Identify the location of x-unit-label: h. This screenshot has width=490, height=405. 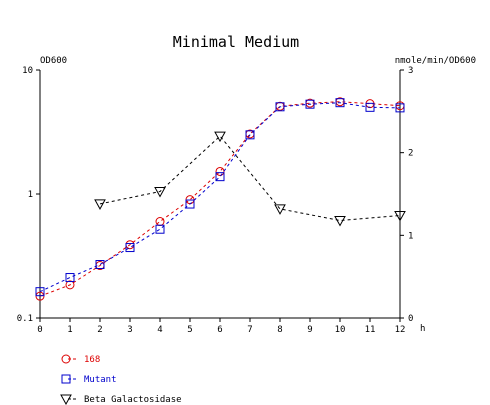
(422, 329).